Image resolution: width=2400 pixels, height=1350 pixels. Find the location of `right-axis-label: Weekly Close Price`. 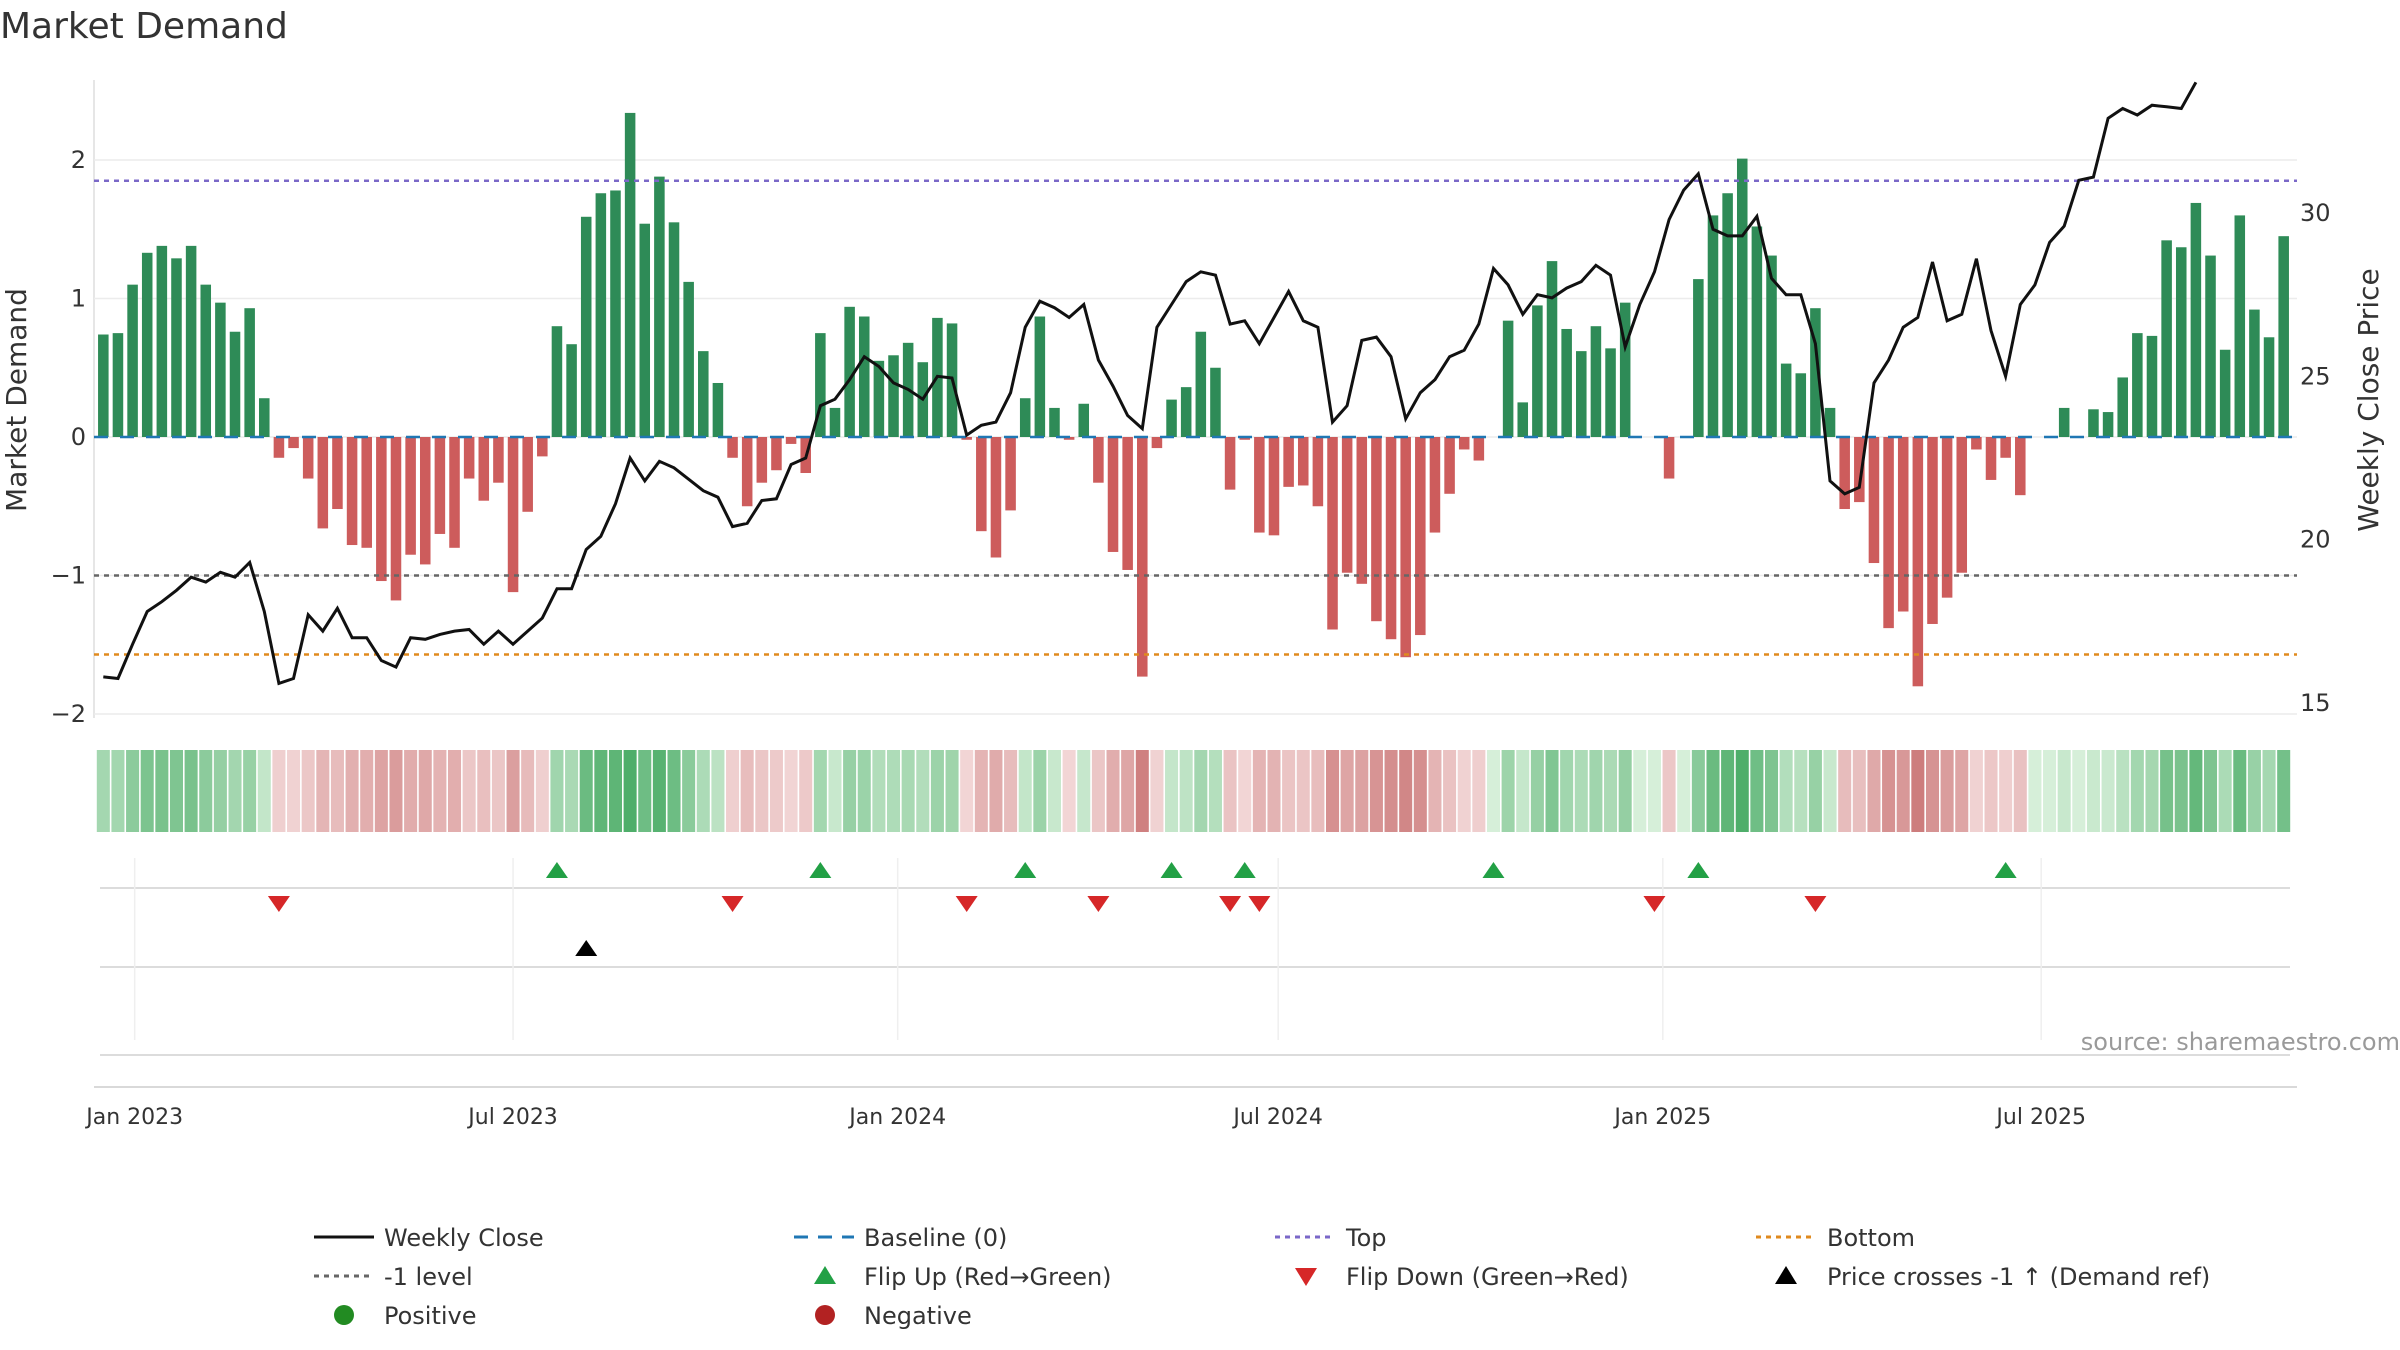

right-axis-label: Weekly Close Price is located at coordinates (2368, 399).